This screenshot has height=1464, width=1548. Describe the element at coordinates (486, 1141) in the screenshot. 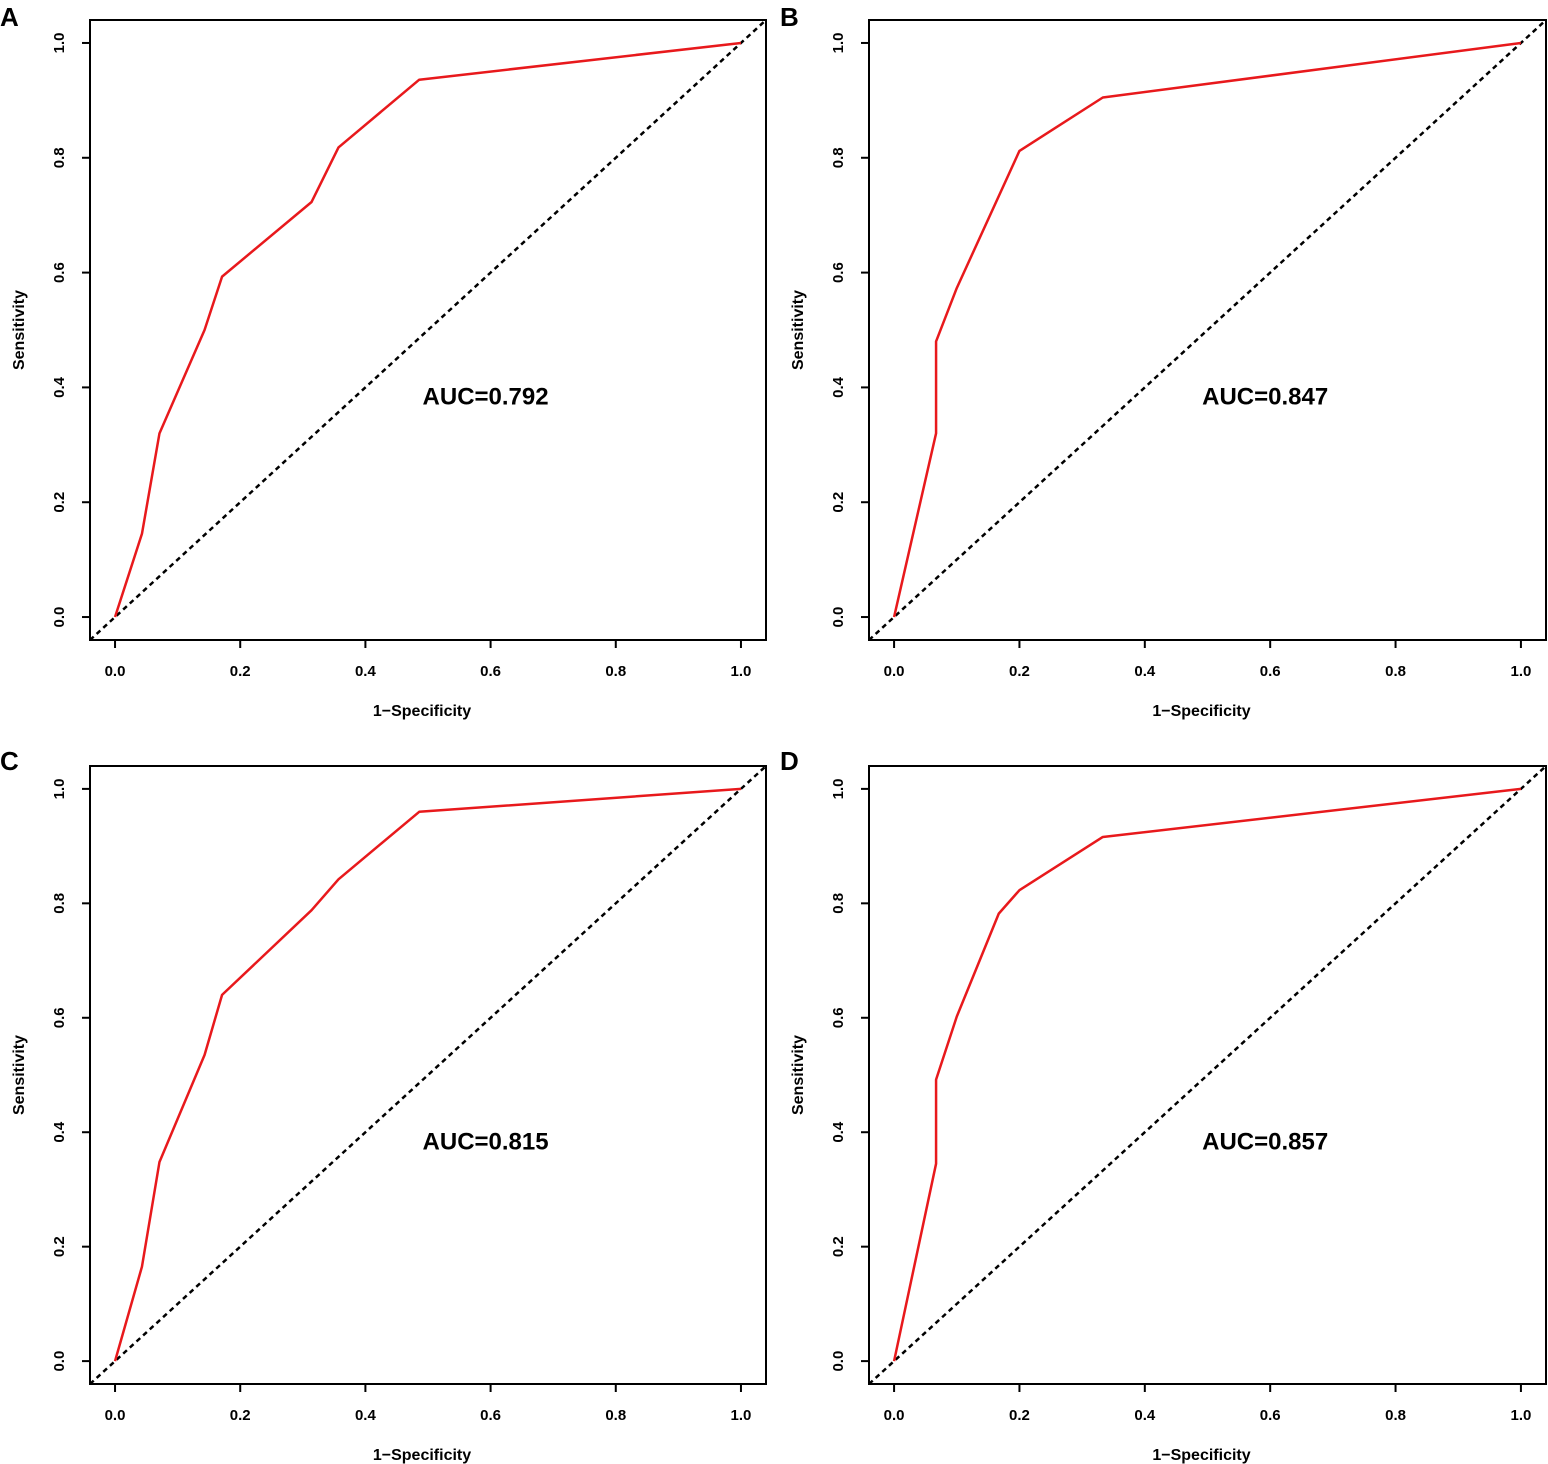

I see `auc-annotation: AUC=0.815` at that location.